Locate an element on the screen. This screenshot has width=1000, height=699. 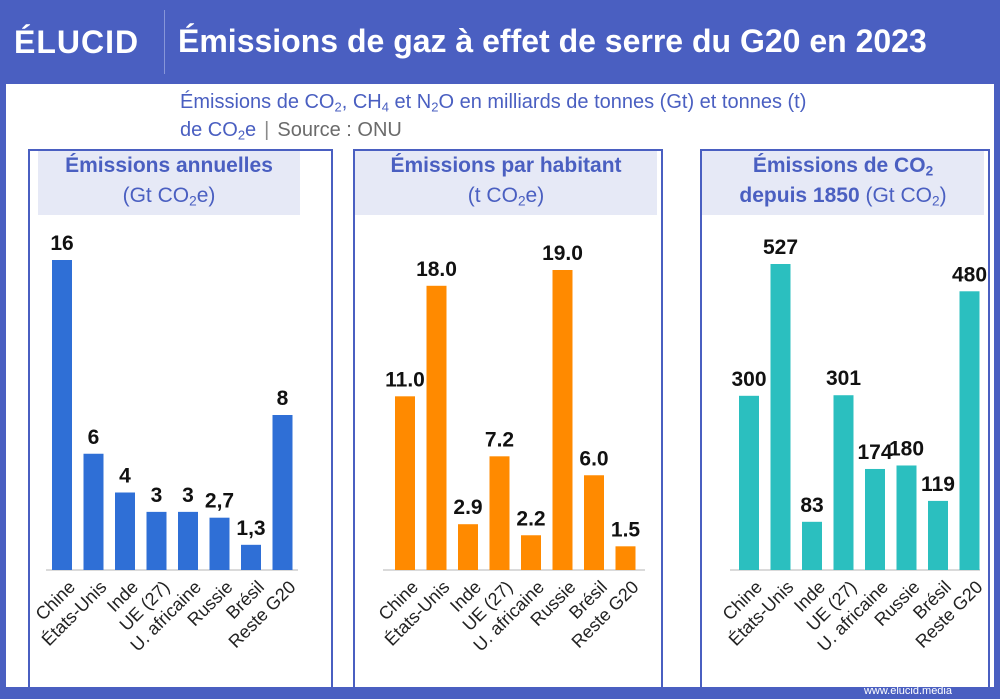
data-label: 7.2 is located at coordinates (499, 439).